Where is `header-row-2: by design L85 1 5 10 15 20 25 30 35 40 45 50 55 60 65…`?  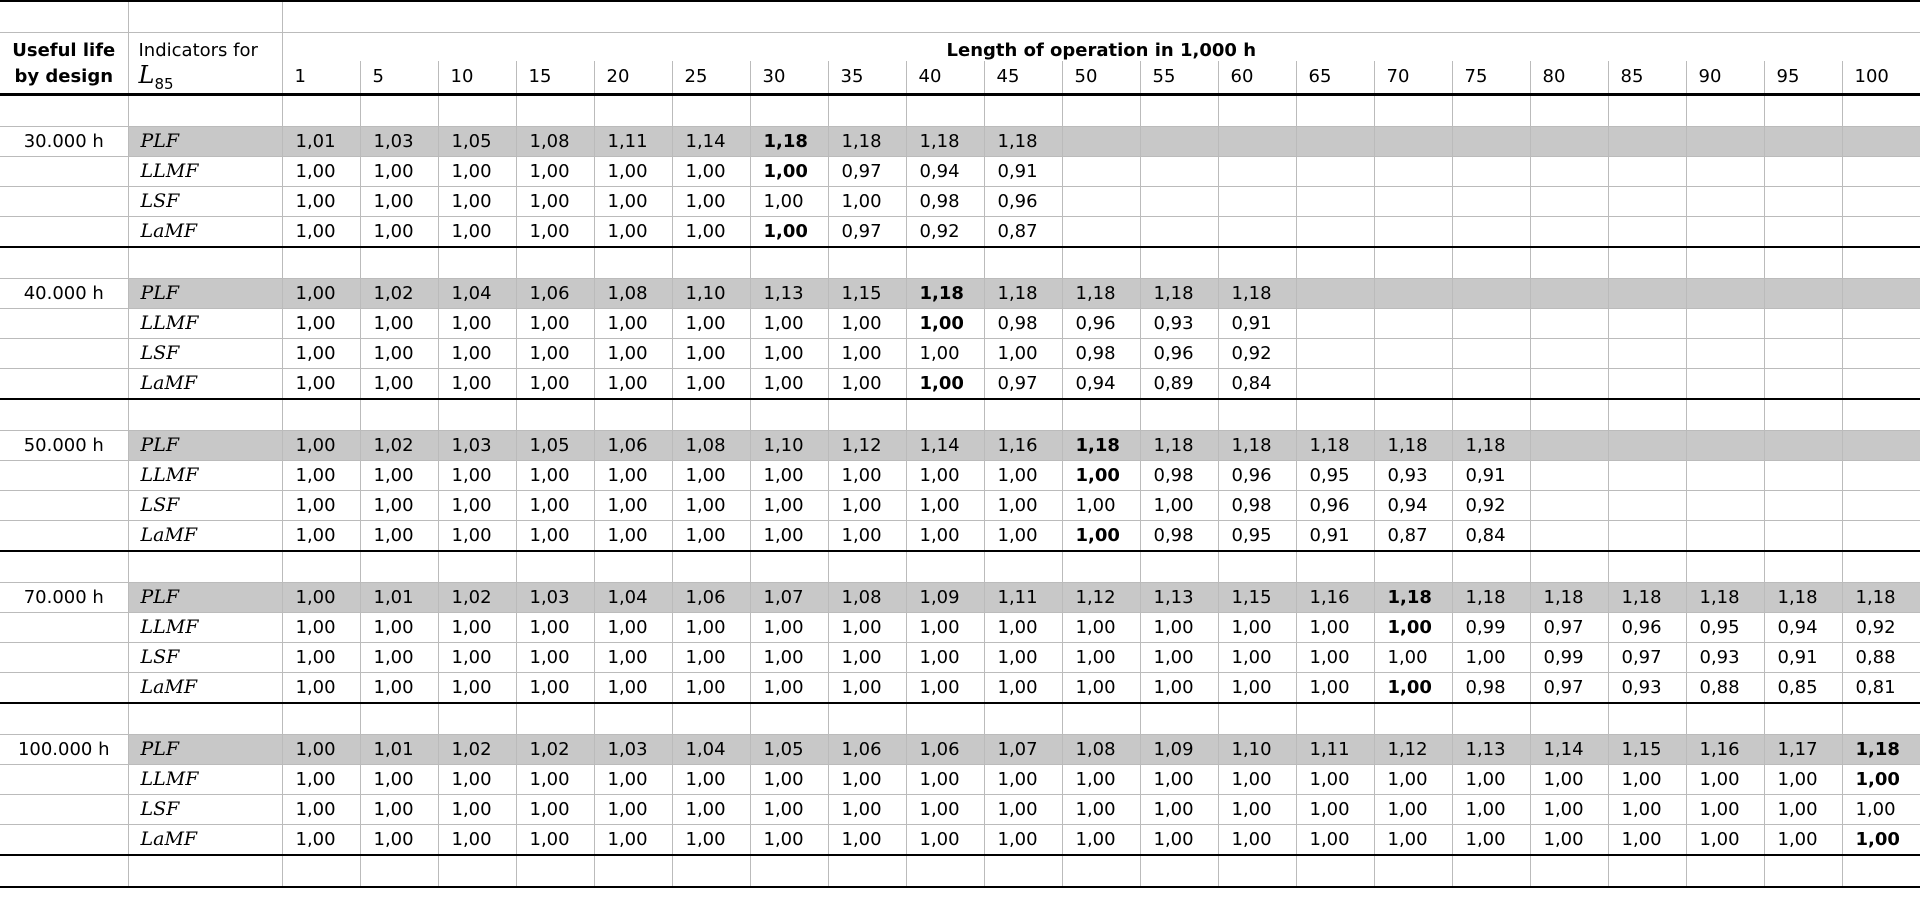
header-row-2: by design L85 1 5 10 15 20 25 30 35 40 45 50 55 60 65… is located at coordinates (960, 78).